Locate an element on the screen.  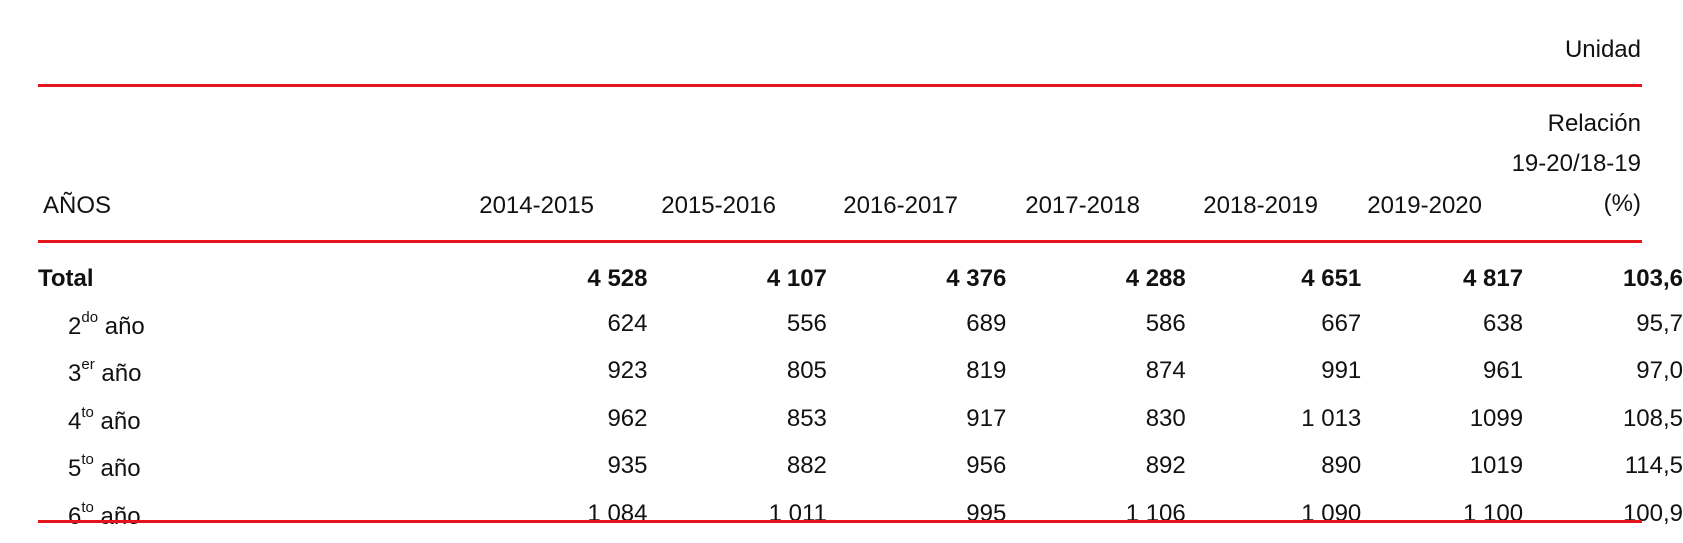
cell-2018-2019: 667 is located at coordinates (1341, 323).